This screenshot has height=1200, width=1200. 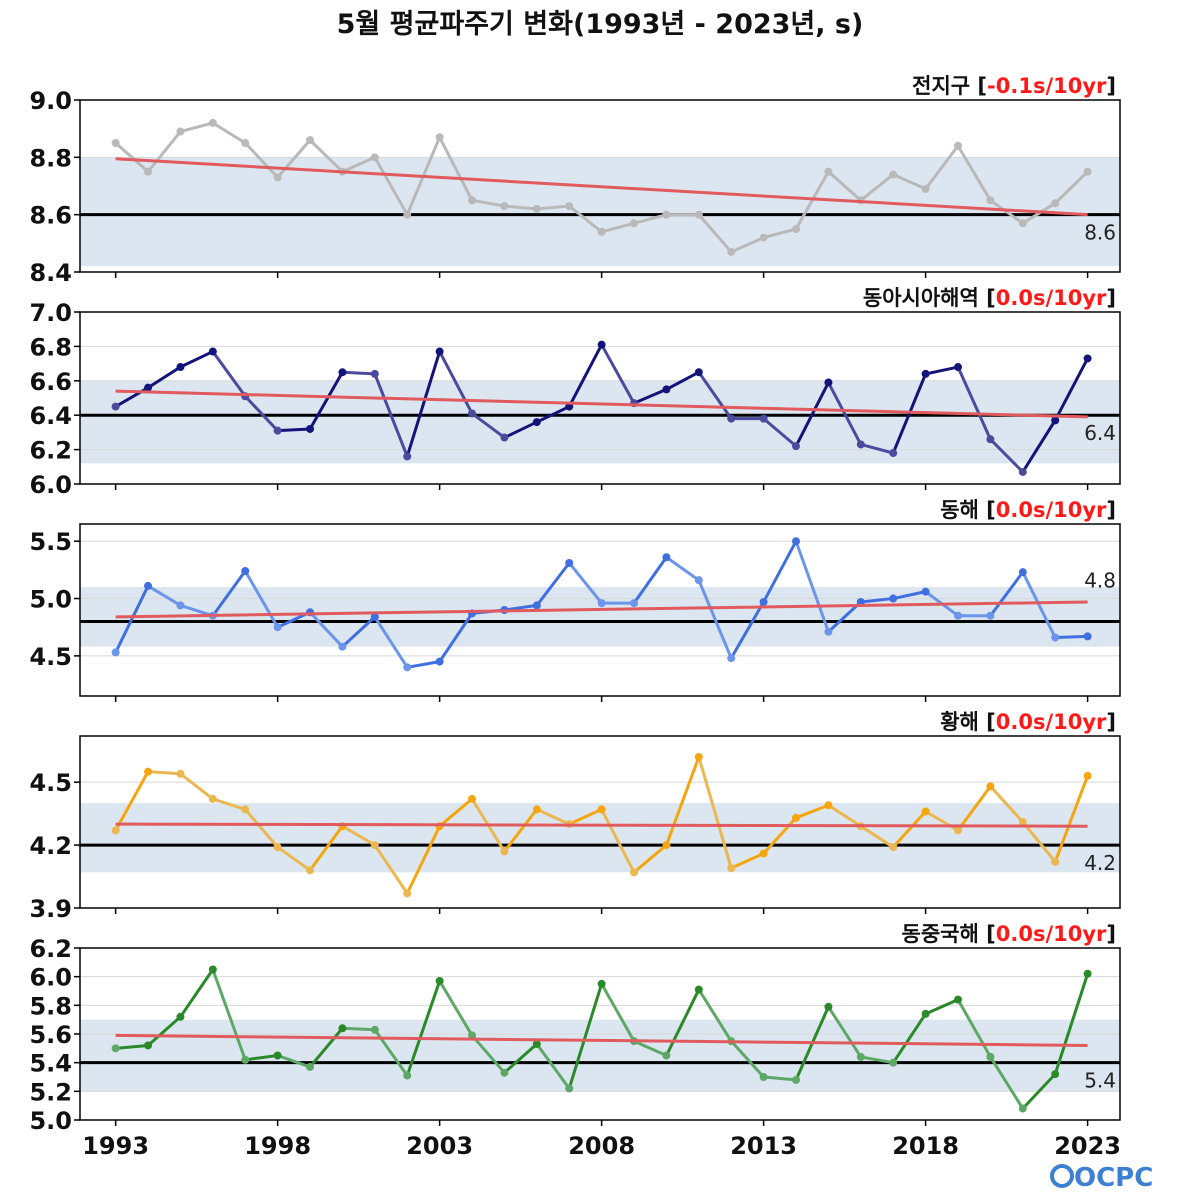 What do you see at coordinates (921, 298) in the screenshot?
I see `region-name: 동아시아해역` at bounding box center [921, 298].